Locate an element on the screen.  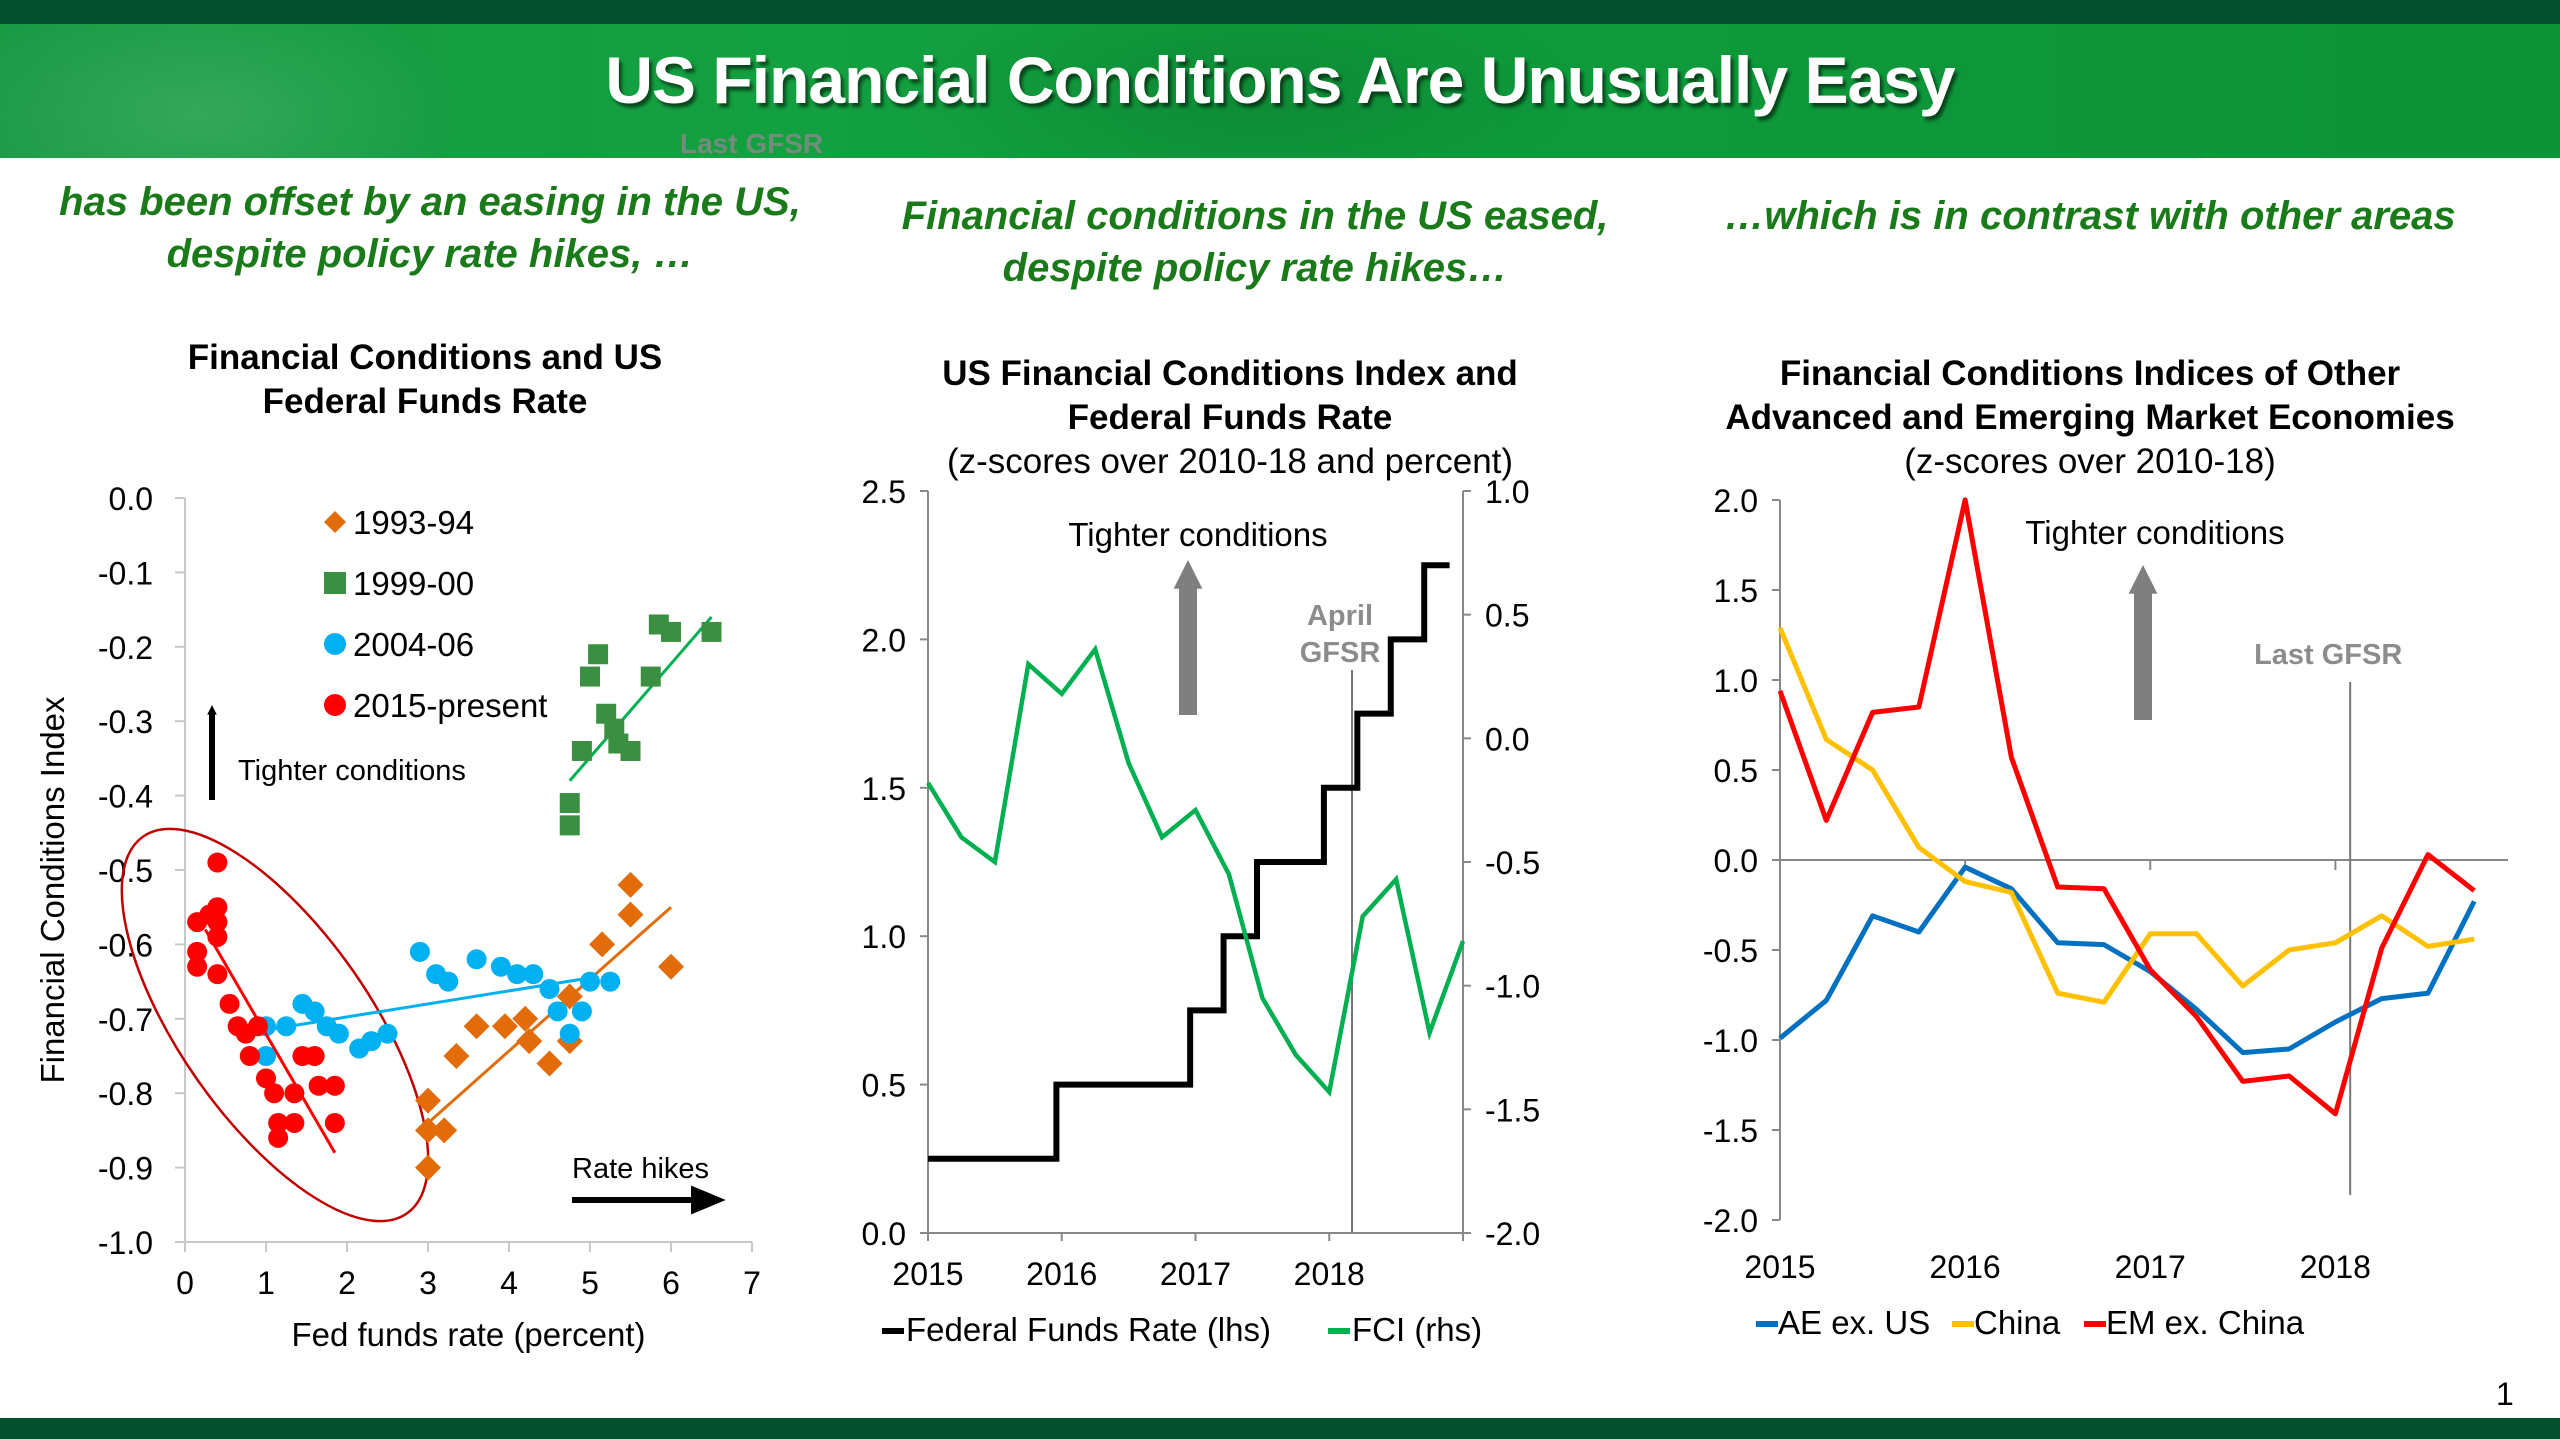
y-tick-label: 0.0 is located at coordinates (1736, 861).